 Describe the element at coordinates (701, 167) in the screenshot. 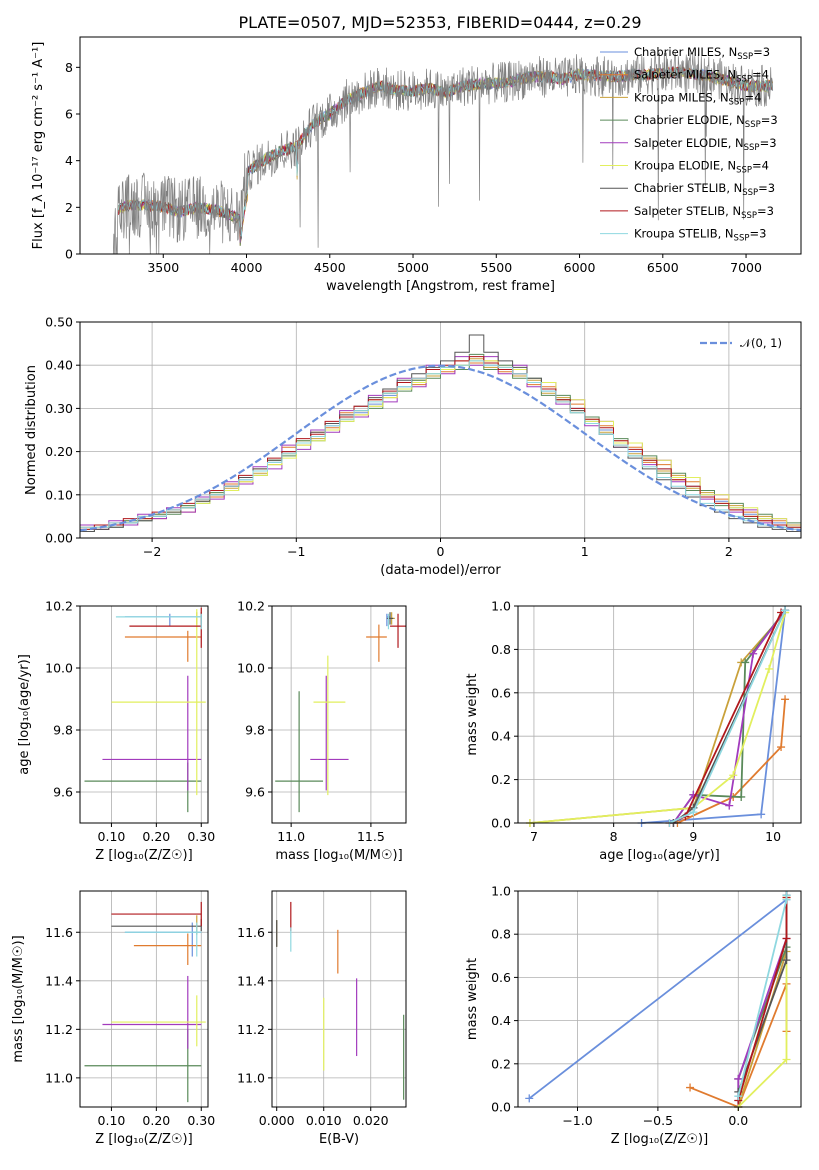

I see `legend-label: Kroupa ELODIE, NSSP=4` at that location.